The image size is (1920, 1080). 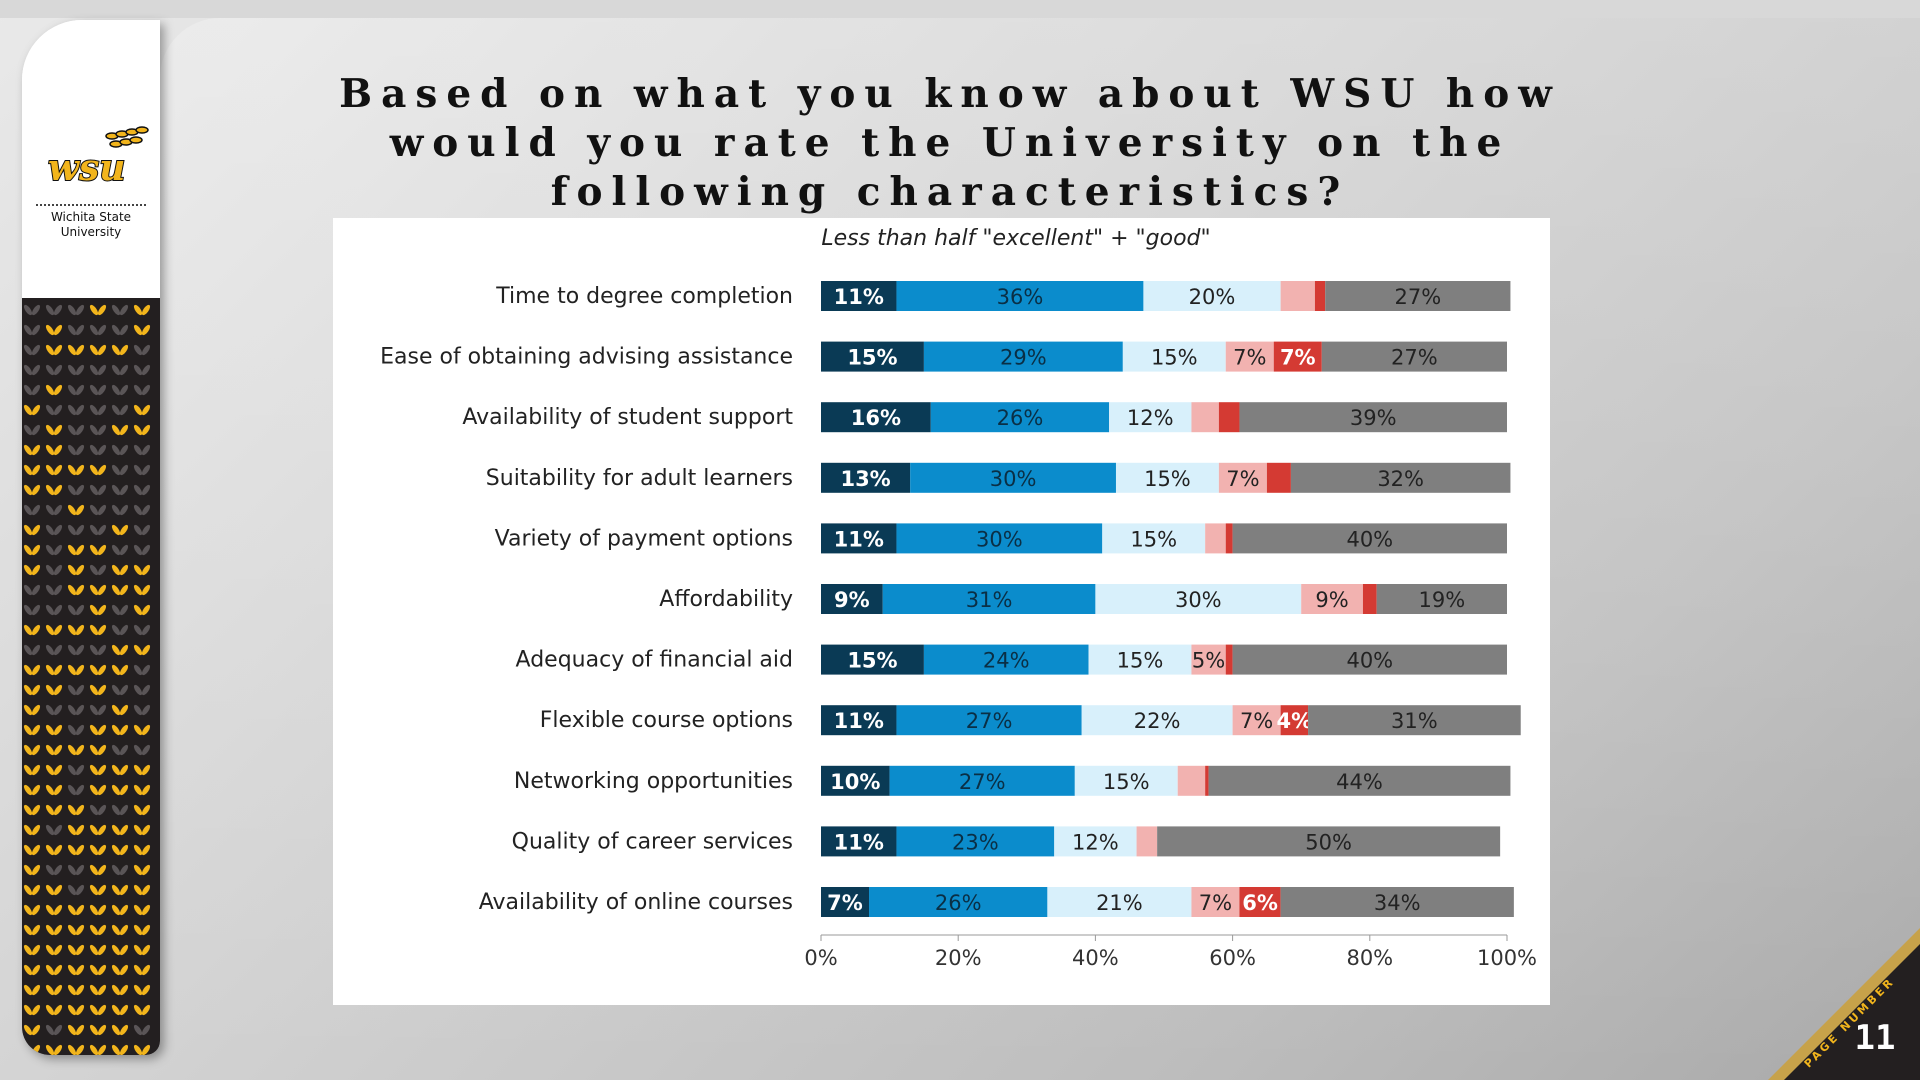 I want to click on category-label: Availability of online courses, so click(x=636, y=902).